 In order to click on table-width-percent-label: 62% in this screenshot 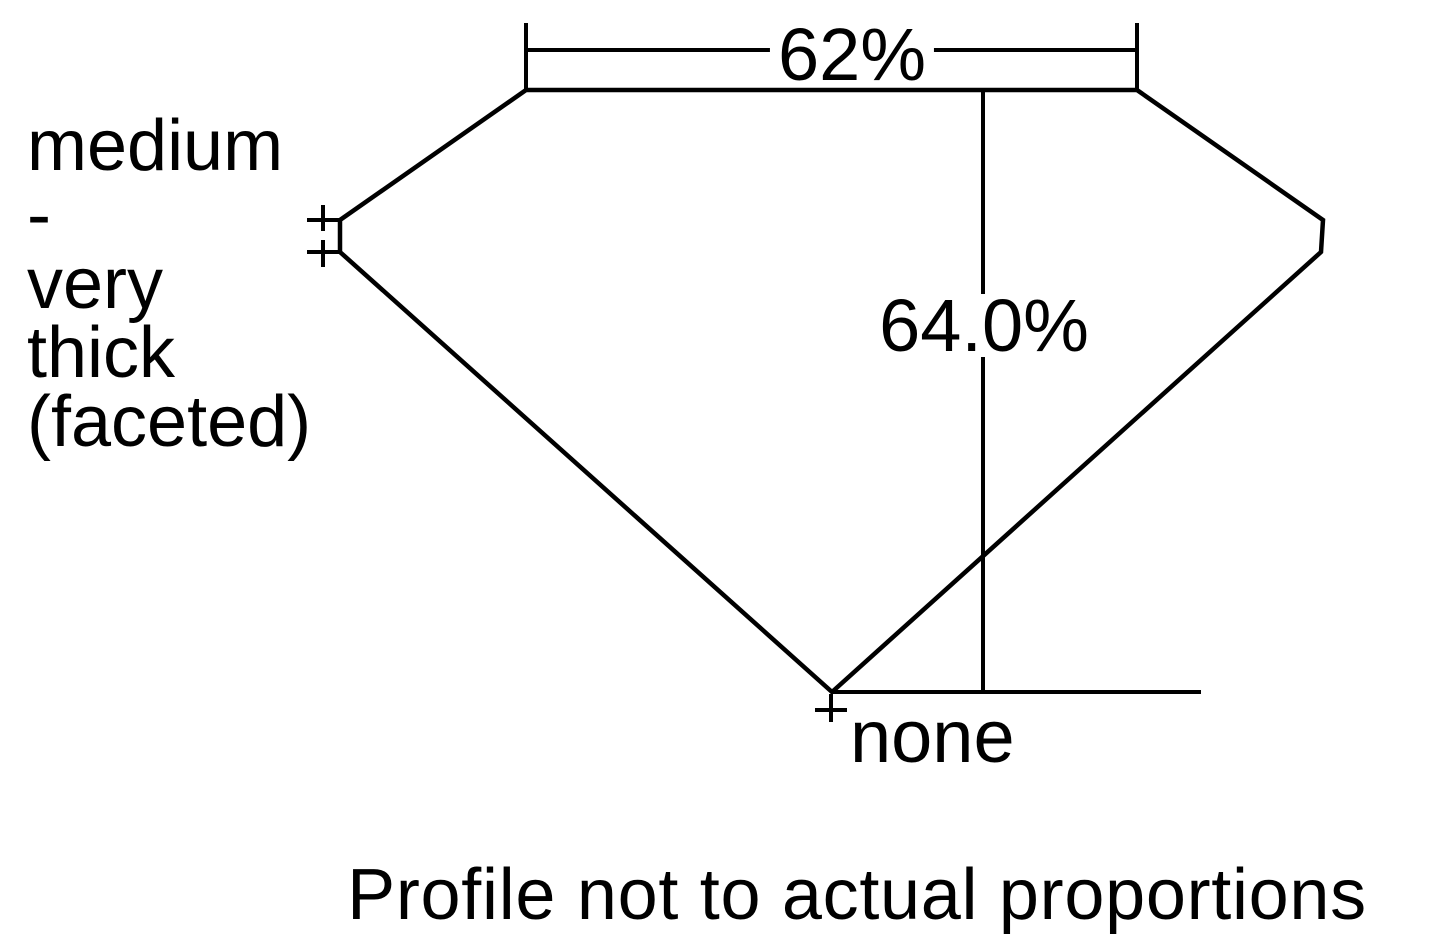, I will do `click(852, 55)`.